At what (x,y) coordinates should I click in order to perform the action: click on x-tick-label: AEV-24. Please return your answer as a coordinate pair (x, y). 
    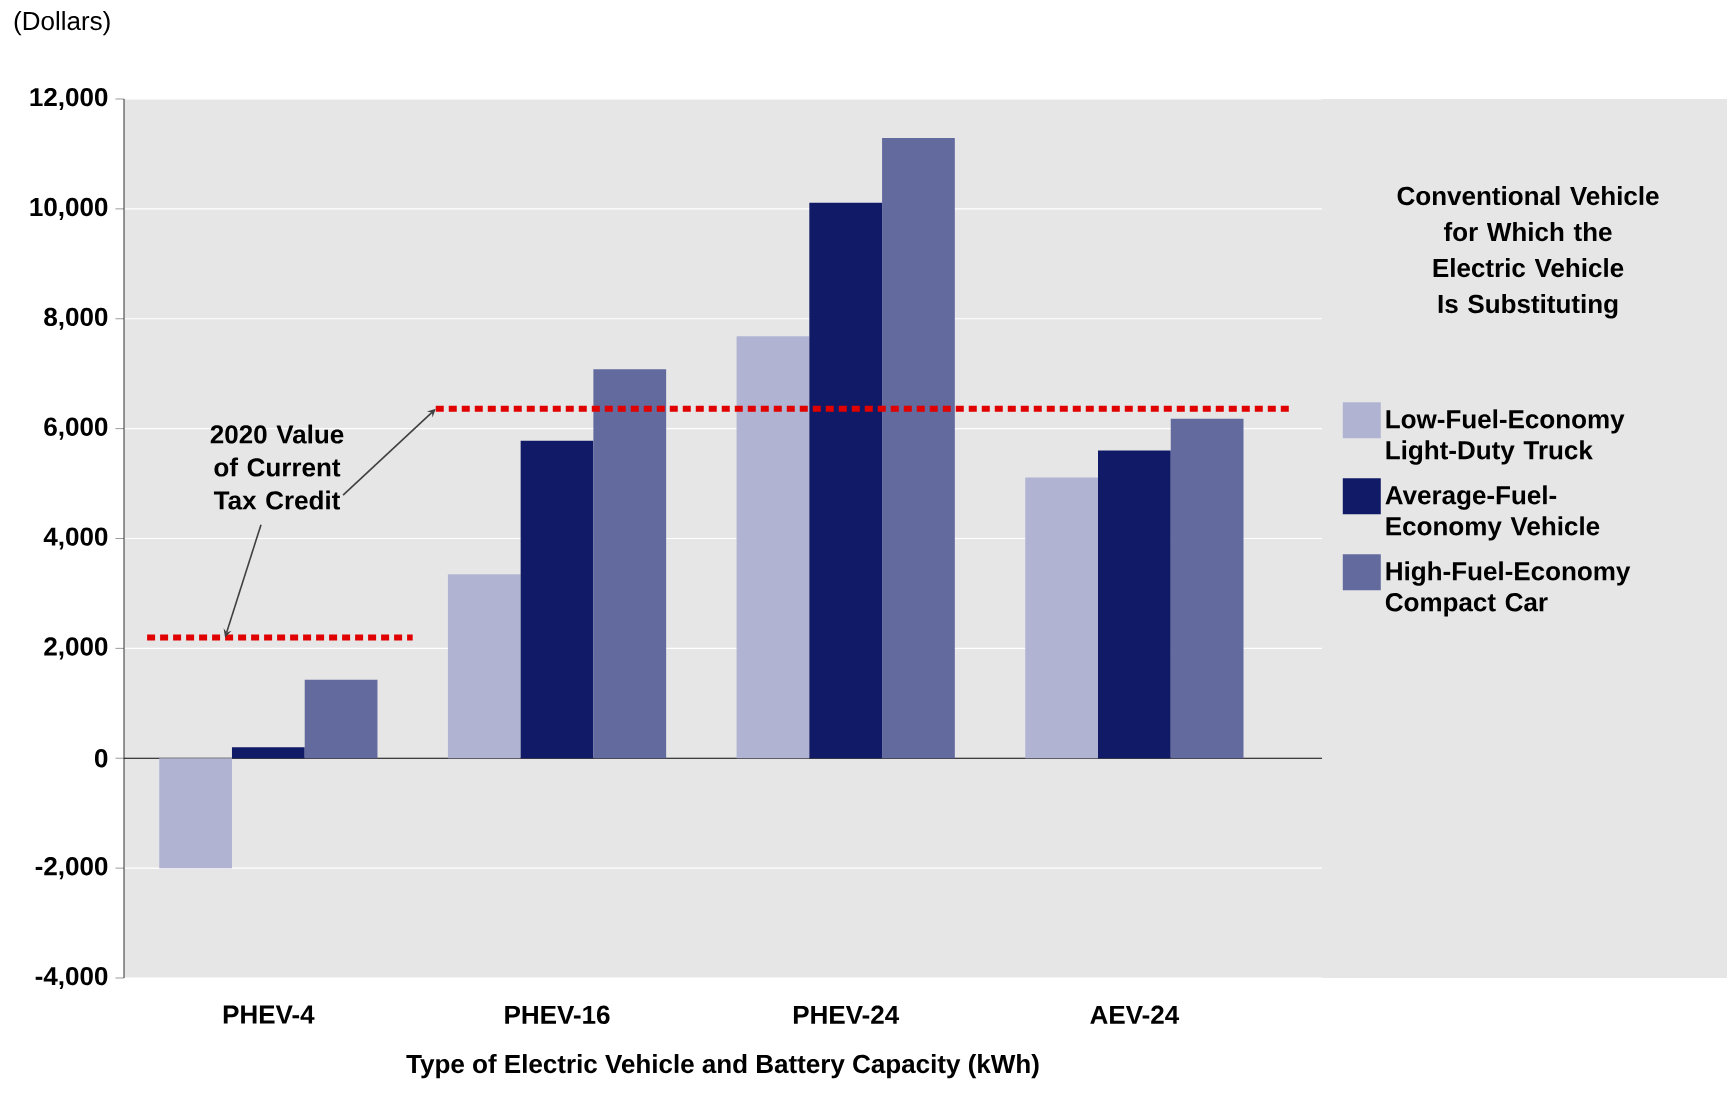
    Looking at the image, I should click on (1135, 1014).